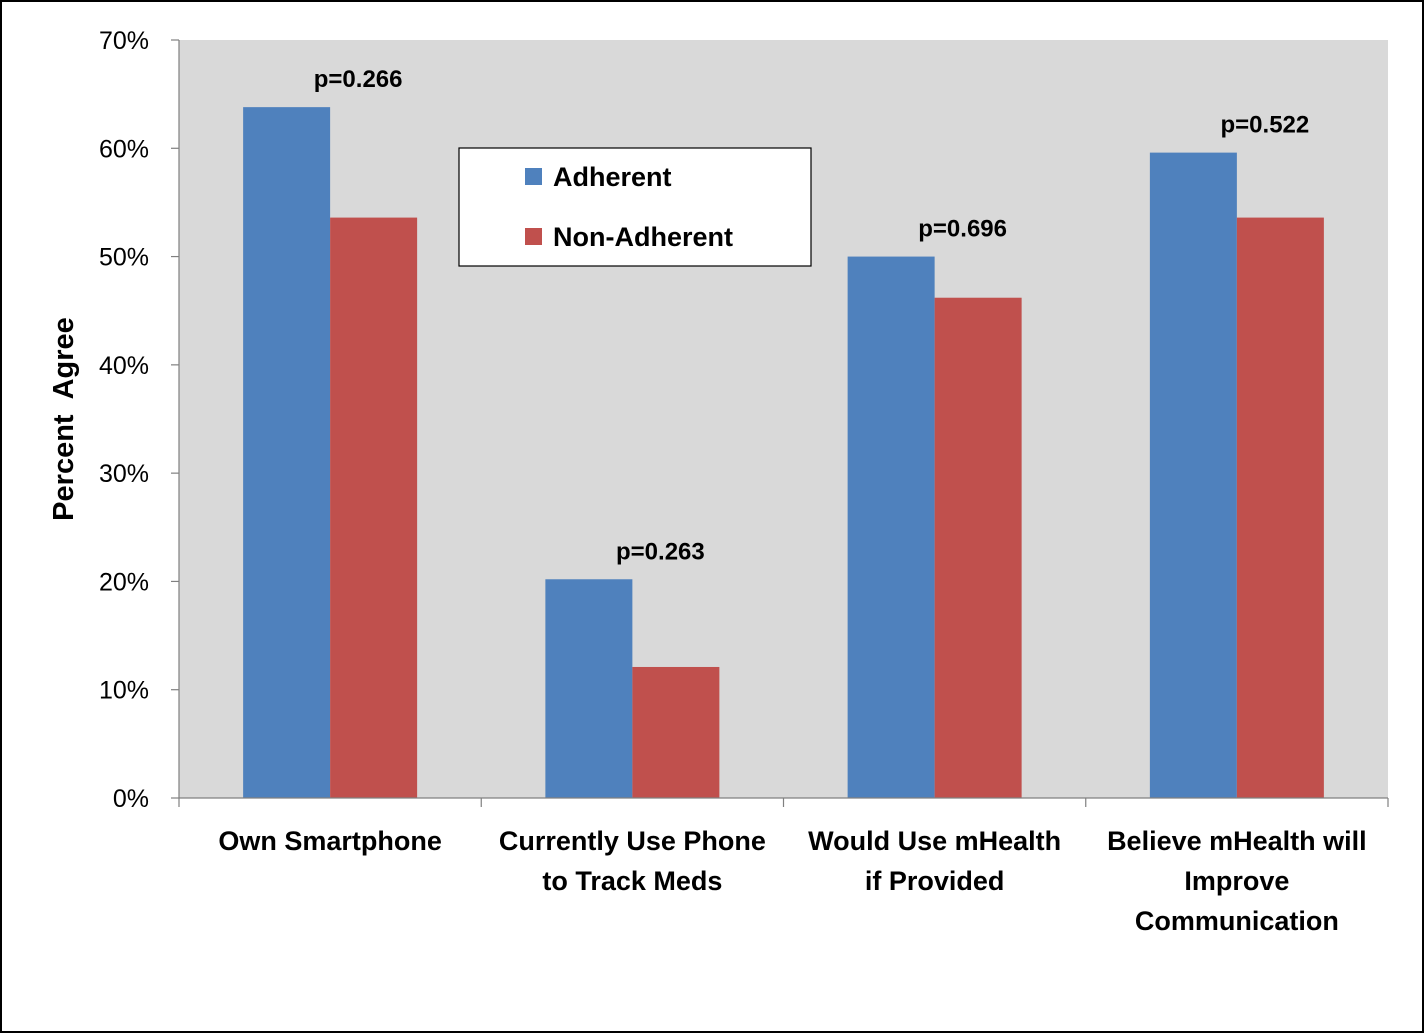 The width and height of the screenshot is (1424, 1033). I want to click on y-tick-label: 30%, so click(124, 474).